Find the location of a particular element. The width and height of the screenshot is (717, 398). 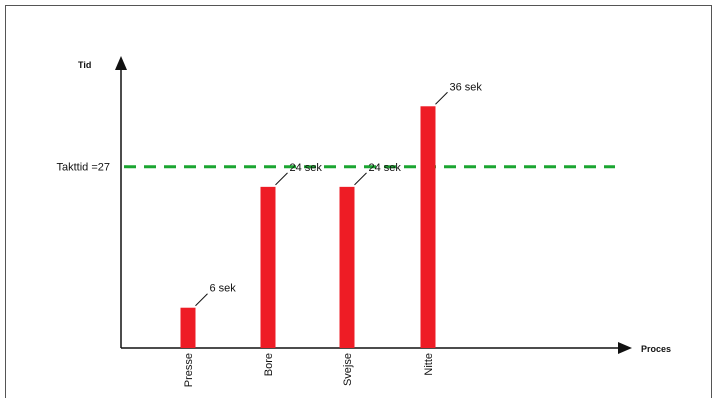

x-axis-arrow is located at coordinates (625, 348).